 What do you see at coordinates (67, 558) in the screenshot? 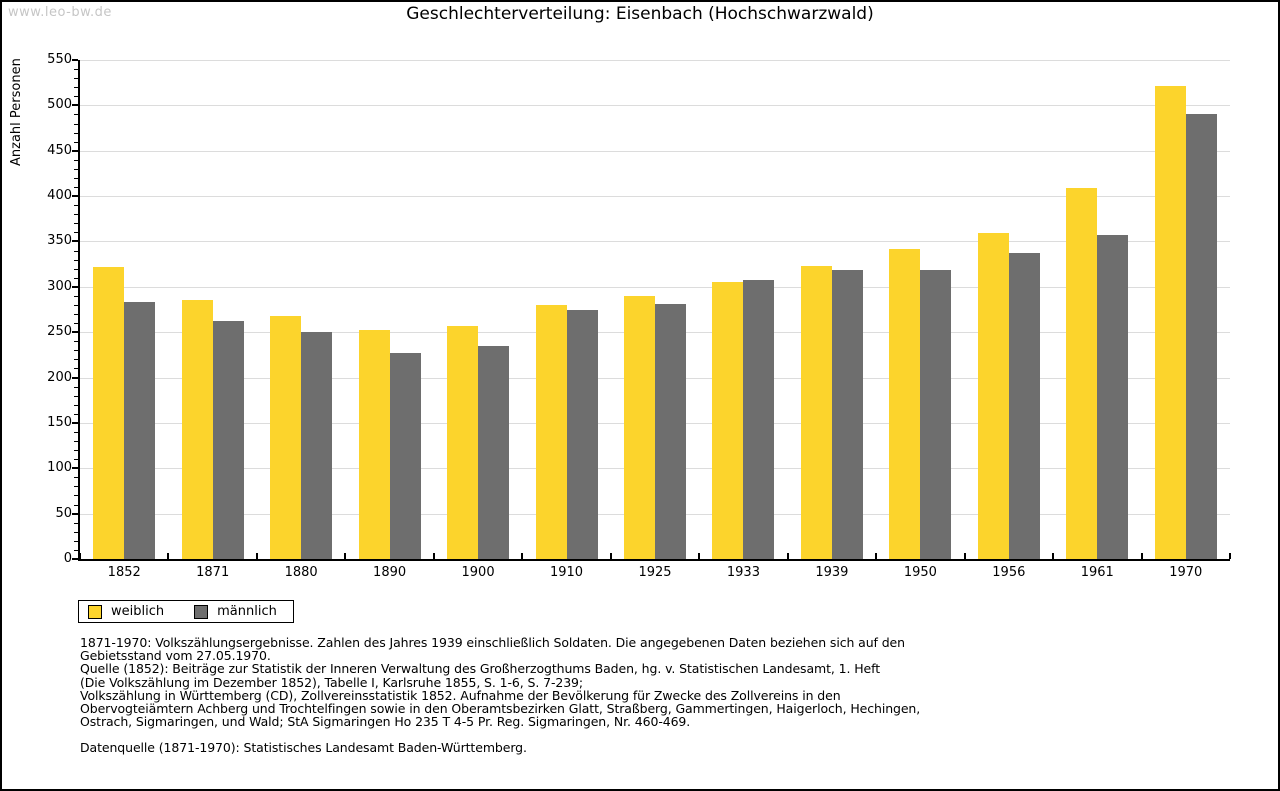
I see `y-tick-label-0: 0` at bounding box center [67, 558].